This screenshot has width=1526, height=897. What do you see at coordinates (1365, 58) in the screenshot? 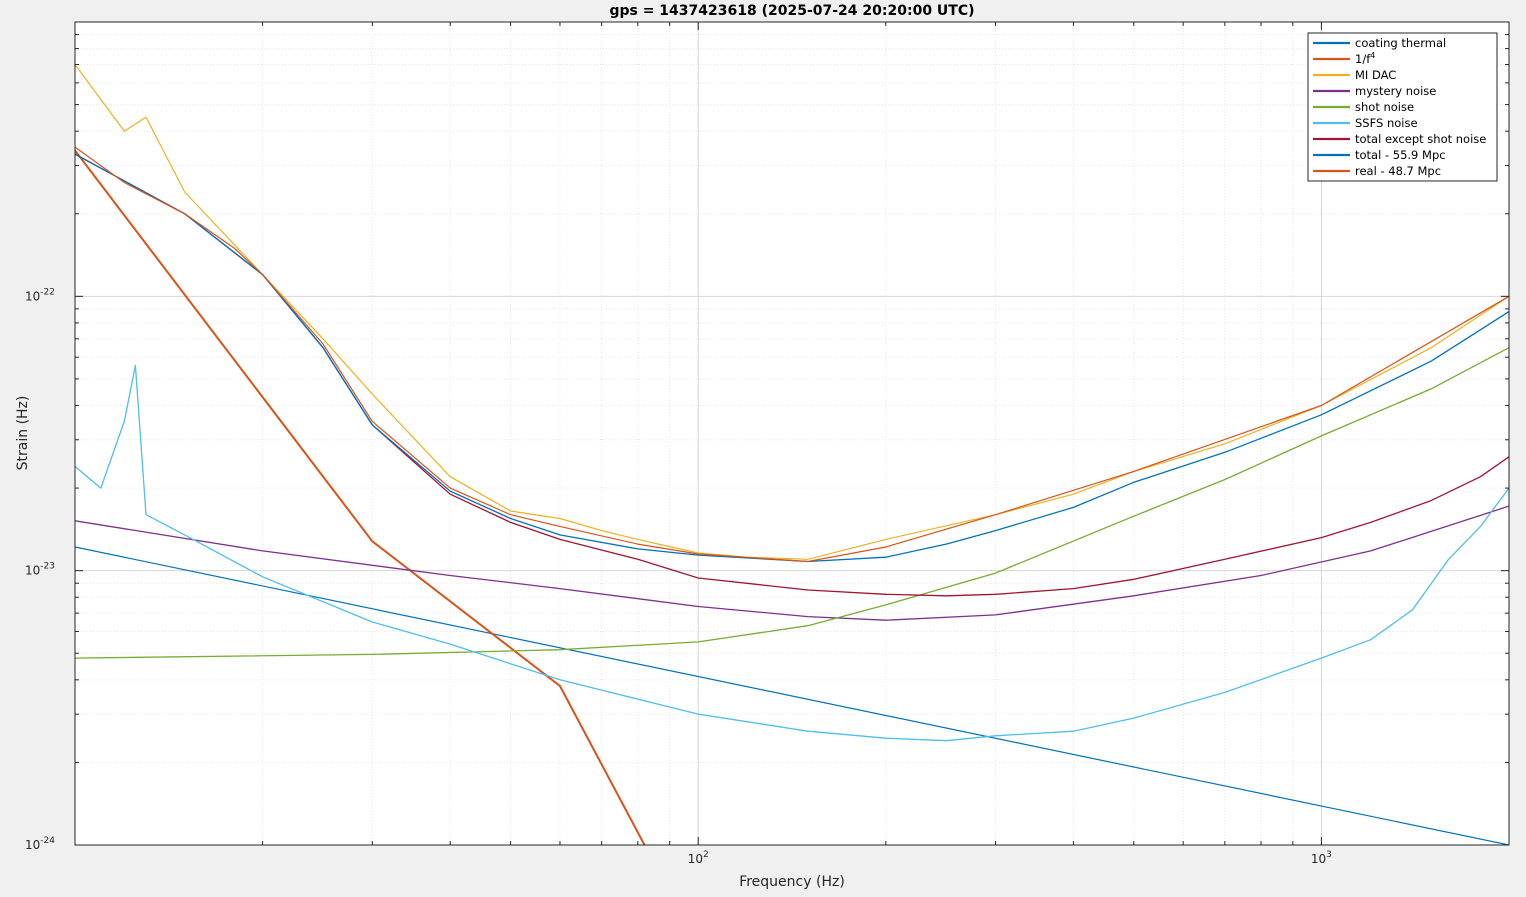
I see `legend-entry: 1/f4` at bounding box center [1365, 58].